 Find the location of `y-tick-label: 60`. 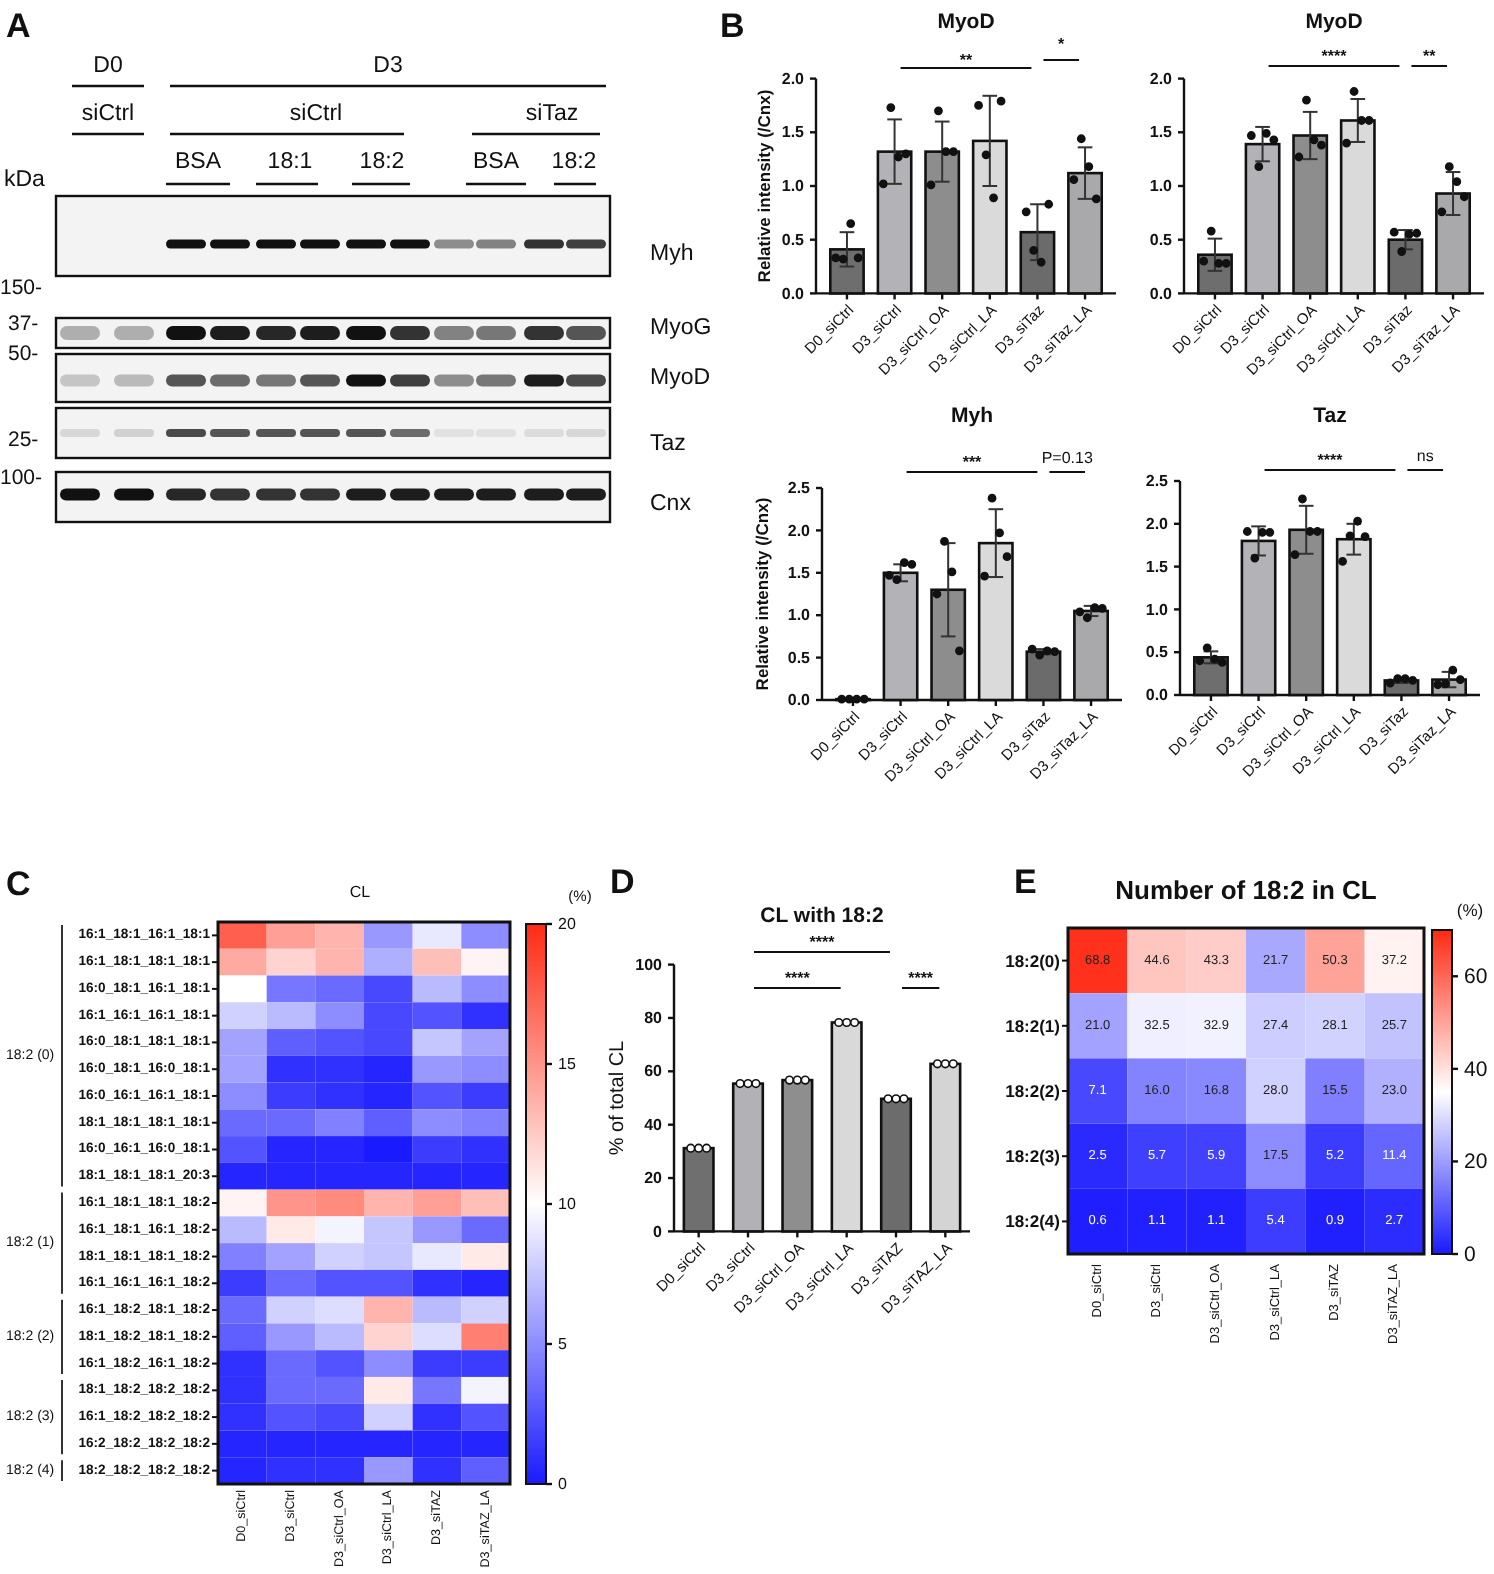

y-tick-label: 60 is located at coordinates (654, 1071).